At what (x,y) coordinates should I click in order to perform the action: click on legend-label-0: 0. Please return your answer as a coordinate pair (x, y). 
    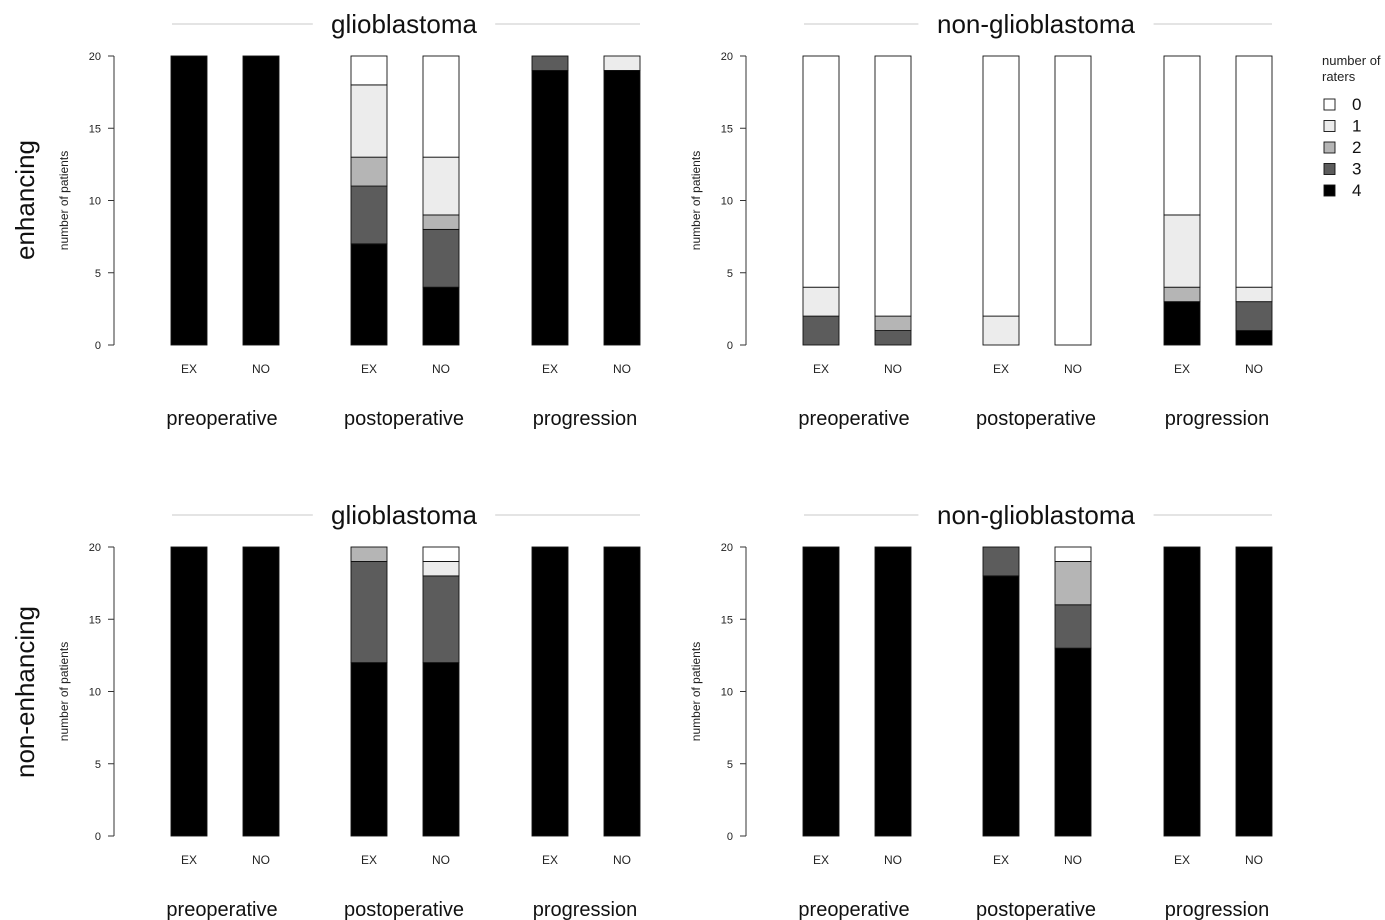
    Looking at the image, I should click on (1356, 104).